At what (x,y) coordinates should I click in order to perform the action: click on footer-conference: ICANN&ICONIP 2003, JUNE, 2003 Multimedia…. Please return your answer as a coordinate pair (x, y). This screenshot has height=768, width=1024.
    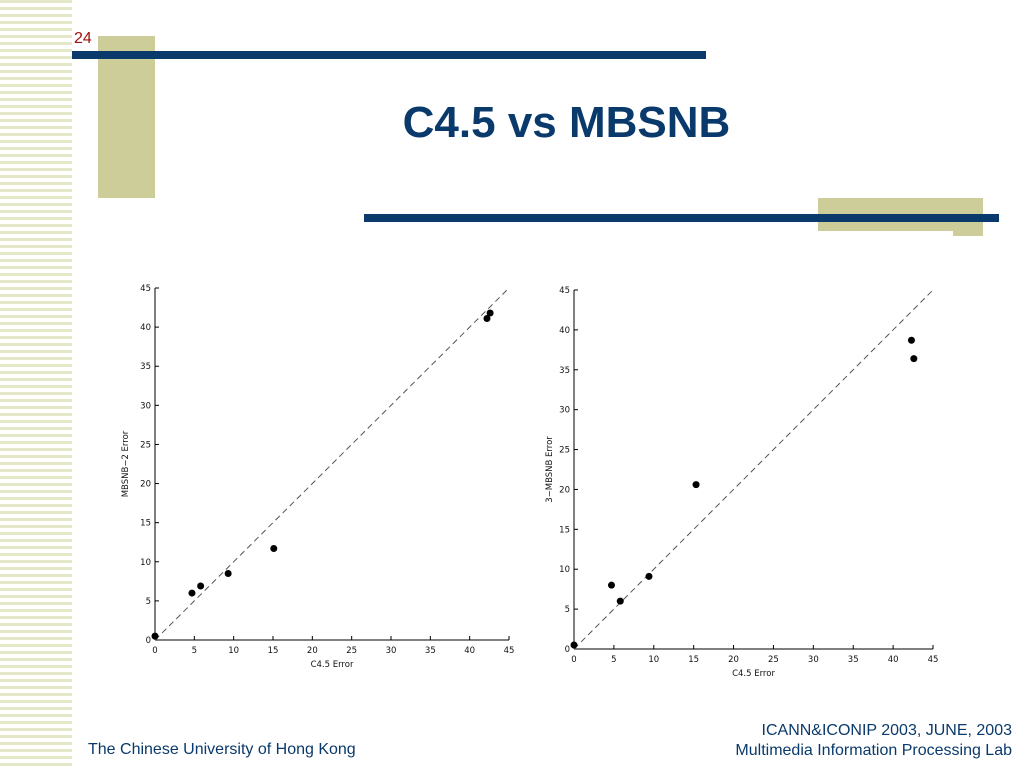
    Looking at the image, I should click on (873, 741).